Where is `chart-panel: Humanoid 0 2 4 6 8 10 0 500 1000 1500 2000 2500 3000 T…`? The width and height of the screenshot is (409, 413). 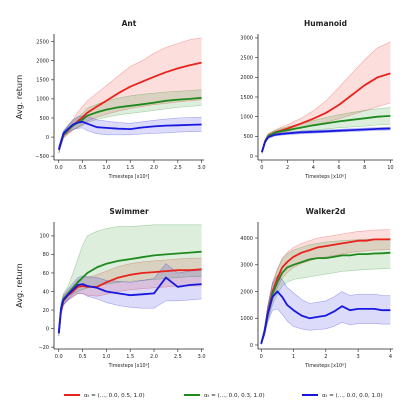 chart-panel: Humanoid 0 2 4 6 8 10 0 500 1000 1500 2000 2500 3000 T… is located at coordinates (316, 99).